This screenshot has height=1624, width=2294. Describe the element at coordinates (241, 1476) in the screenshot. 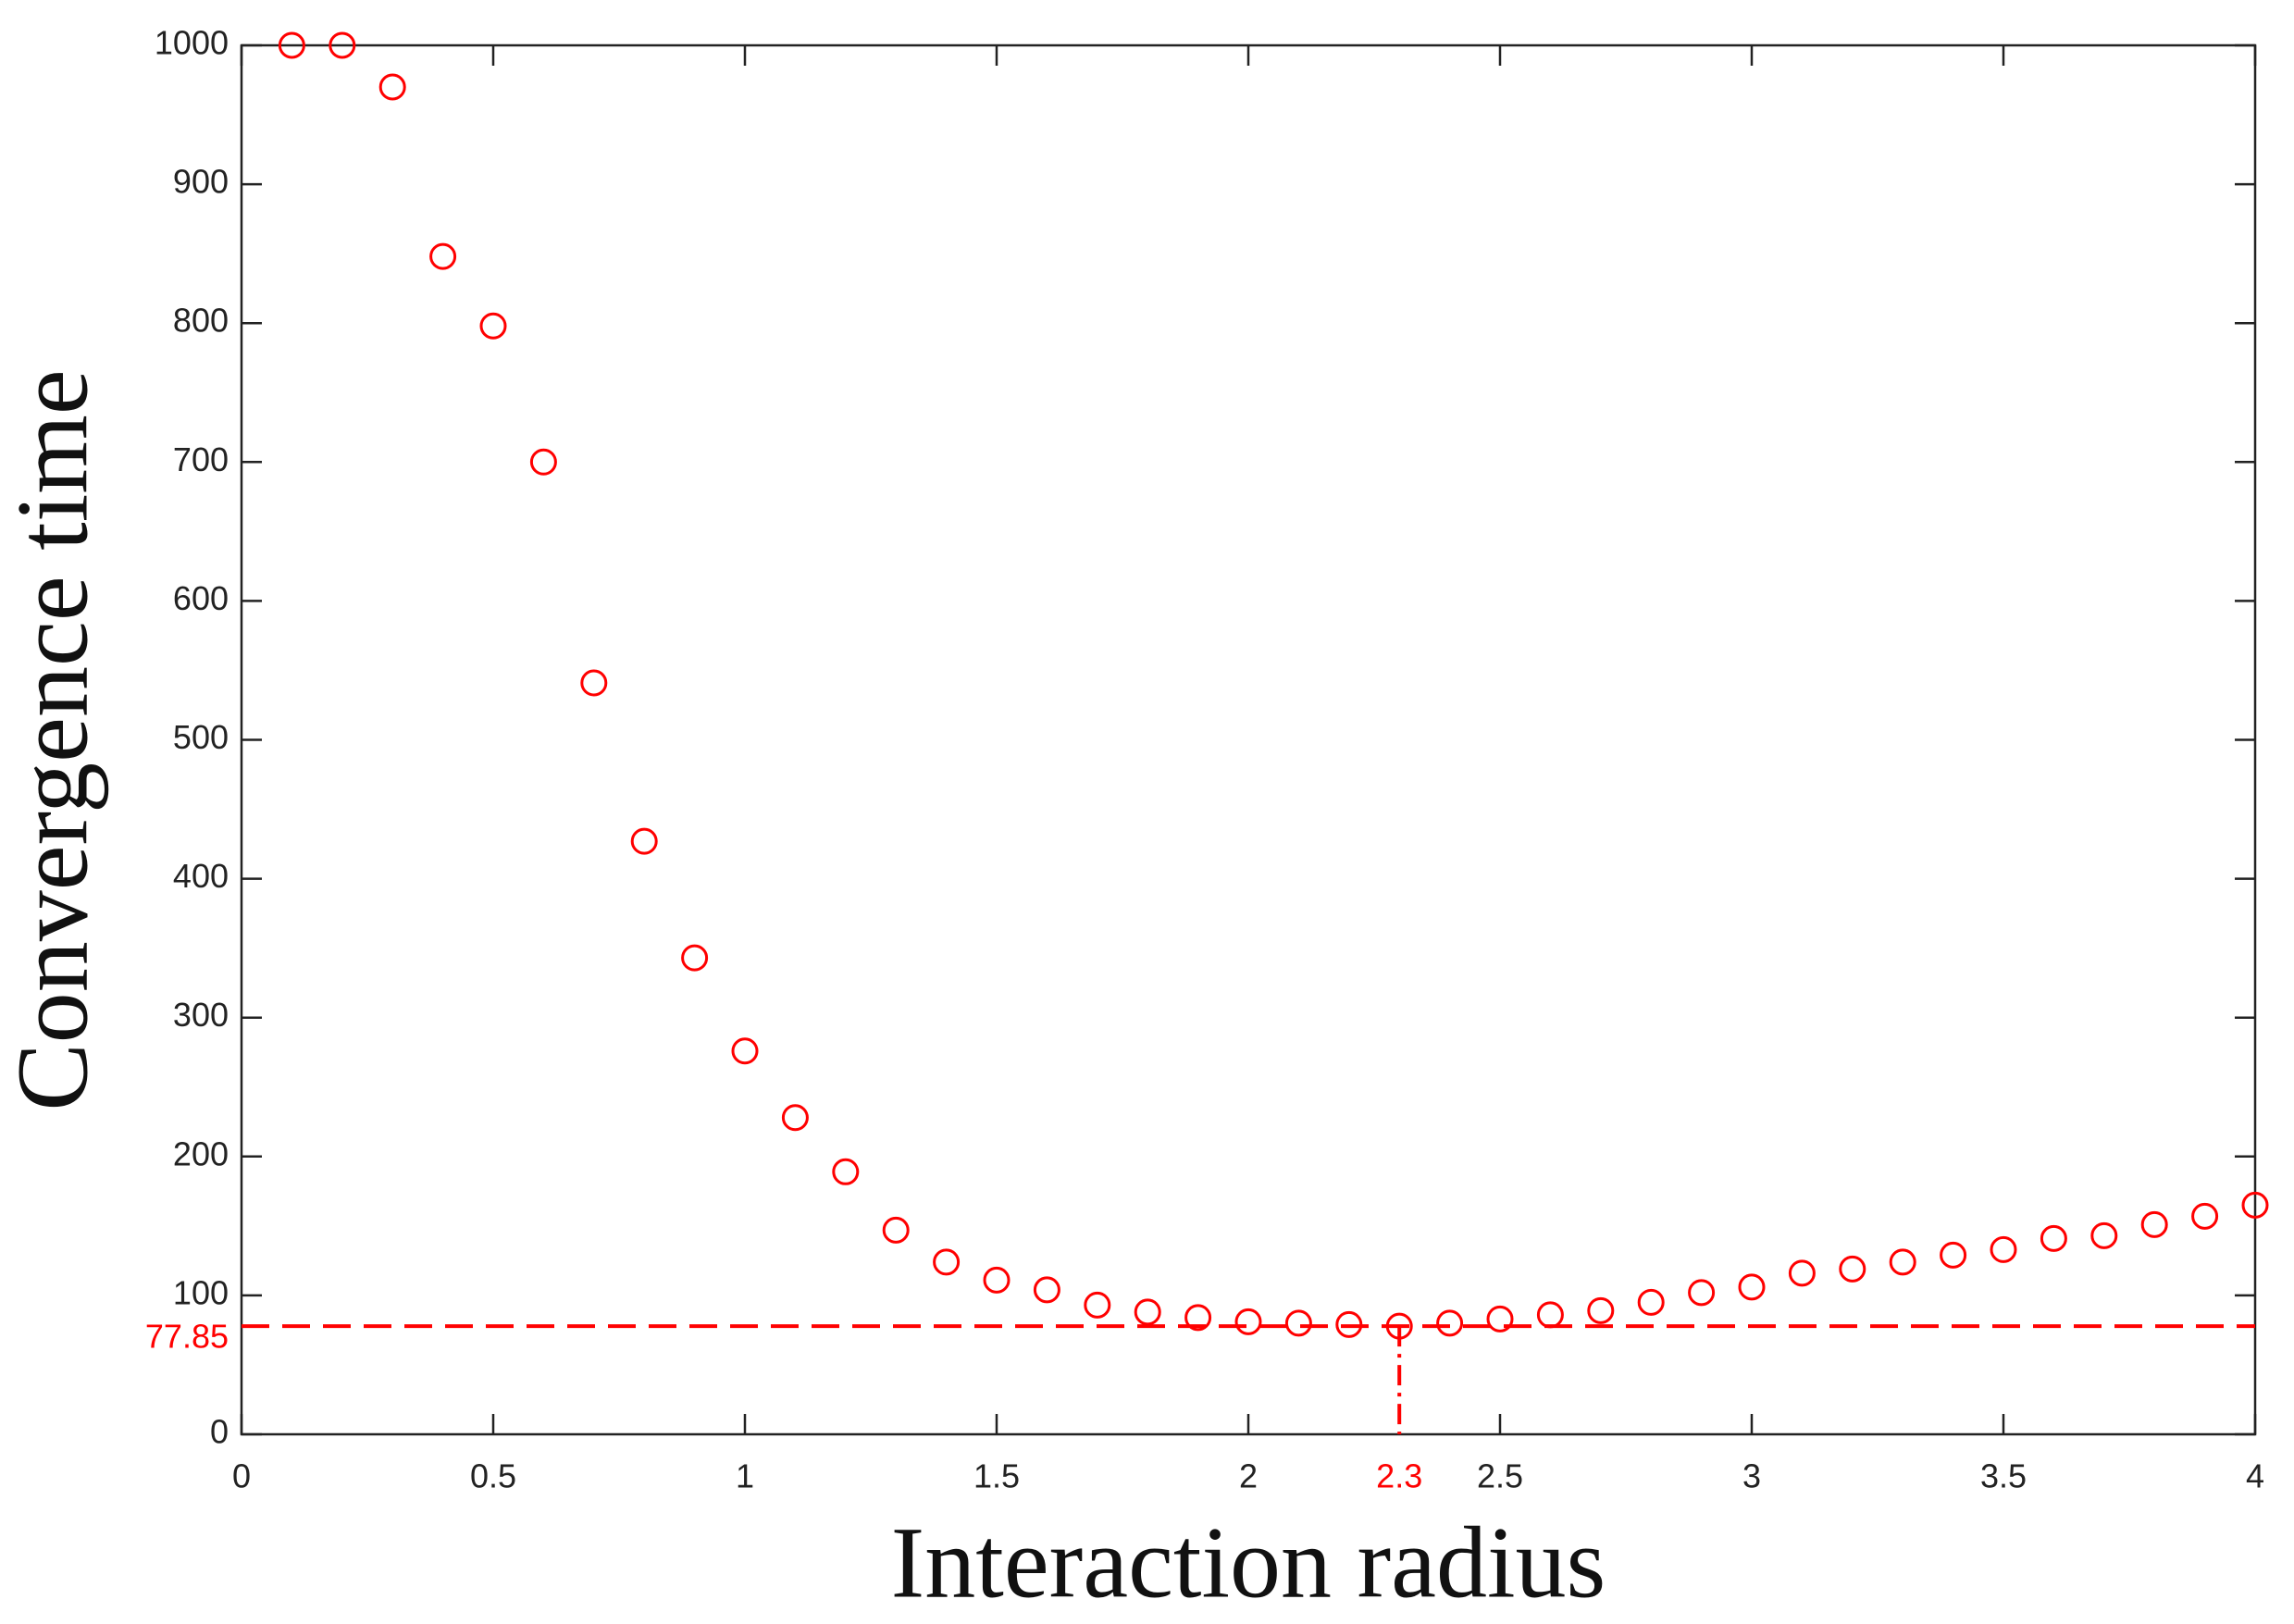

I see `x-tick-label: 0` at that location.